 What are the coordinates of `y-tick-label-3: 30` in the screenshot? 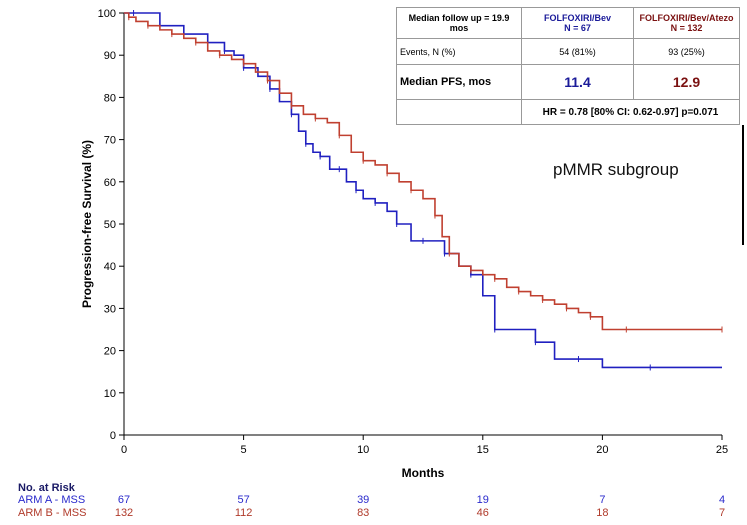 It's located at (110, 309).